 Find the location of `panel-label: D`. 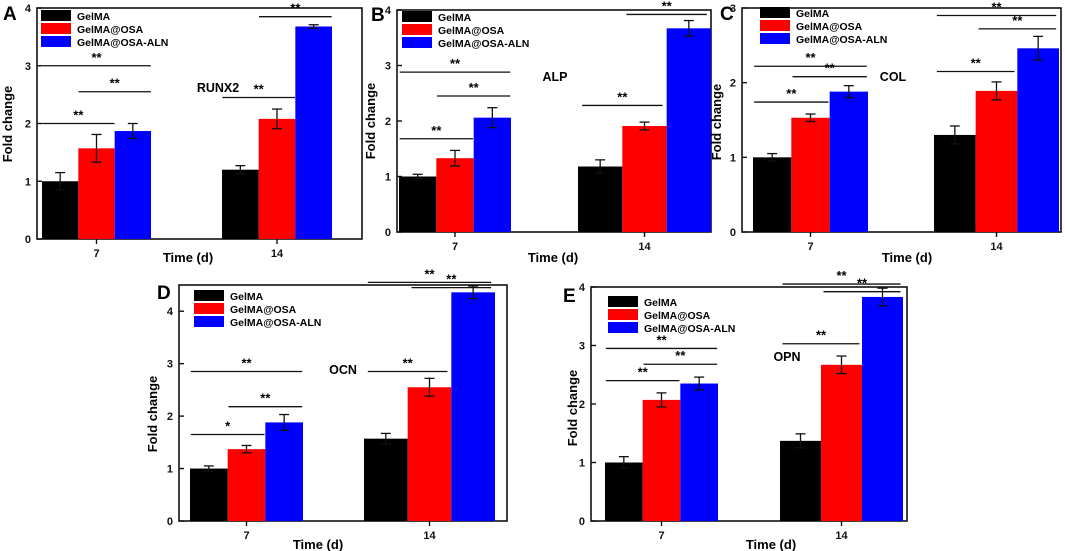

panel-label: D is located at coordinates (164, 293).